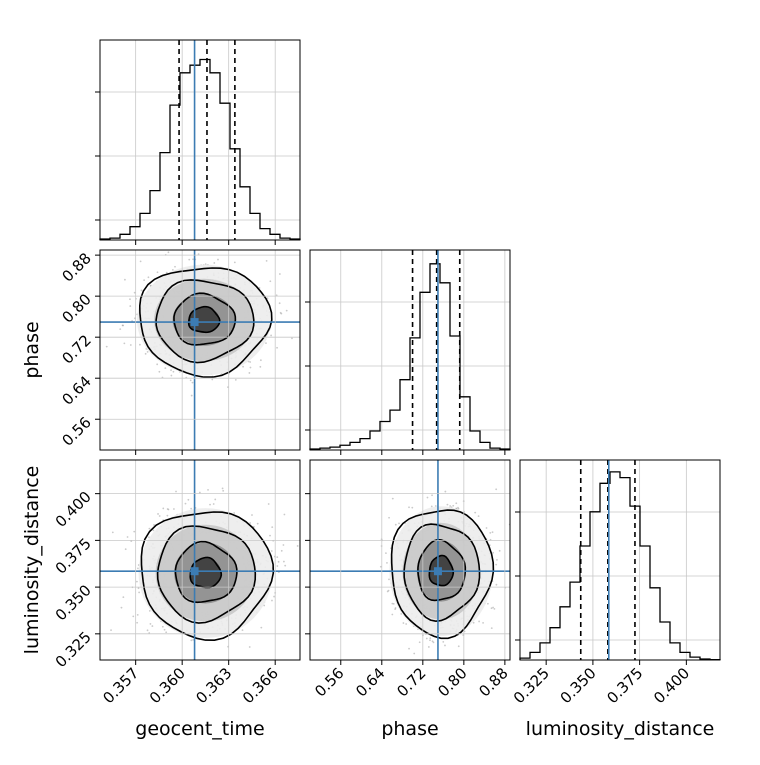 The height and width of the screenshot is (765, 760). What do you see at coordinates (671, 685) in the screenshot?
I see `x-tick-label: 0.400` at bounding box center [671, 685].